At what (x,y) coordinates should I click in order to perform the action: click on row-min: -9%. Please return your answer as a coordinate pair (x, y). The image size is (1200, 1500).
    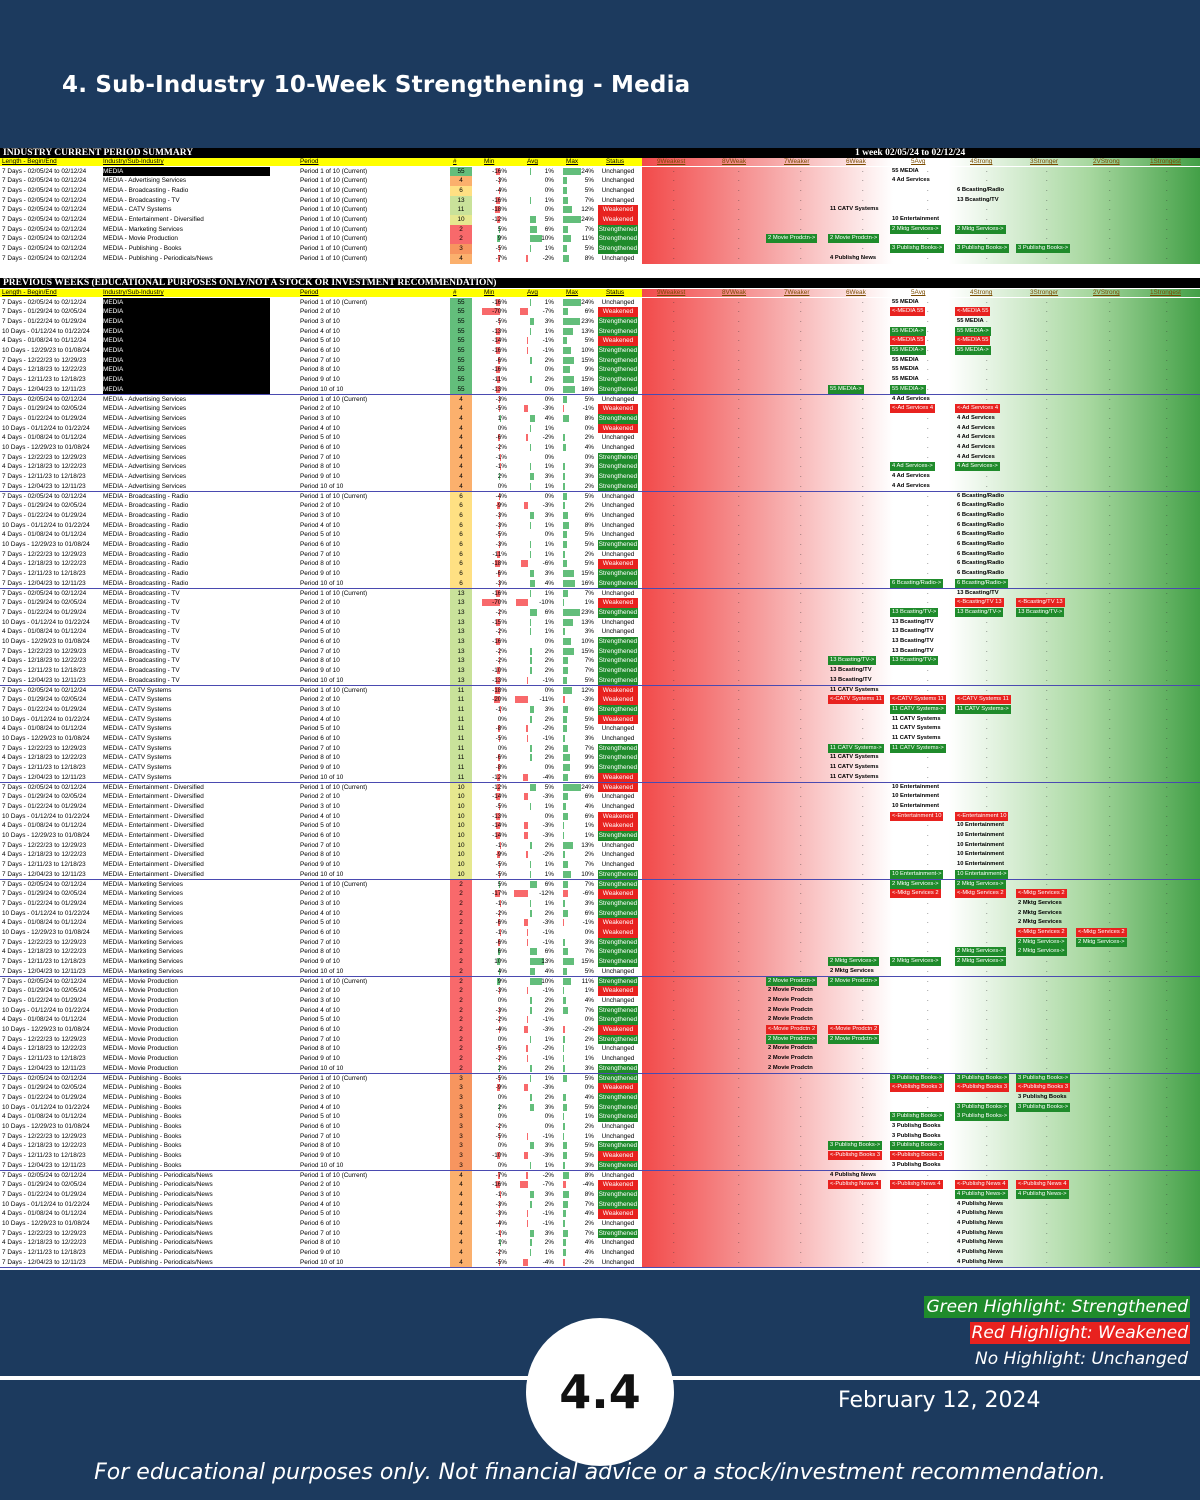
    Looking at the image, I should click on (501, 506).